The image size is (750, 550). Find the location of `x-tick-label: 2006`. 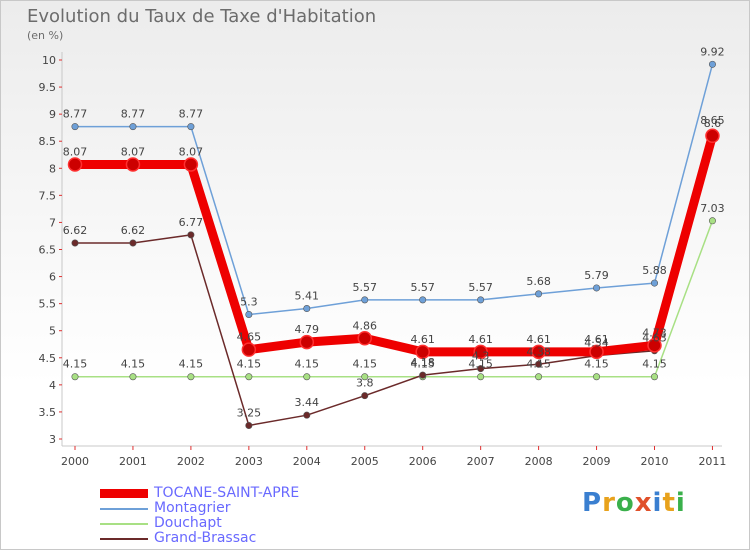

x-tick-label: 2006 is located at coordinates (423, 461).